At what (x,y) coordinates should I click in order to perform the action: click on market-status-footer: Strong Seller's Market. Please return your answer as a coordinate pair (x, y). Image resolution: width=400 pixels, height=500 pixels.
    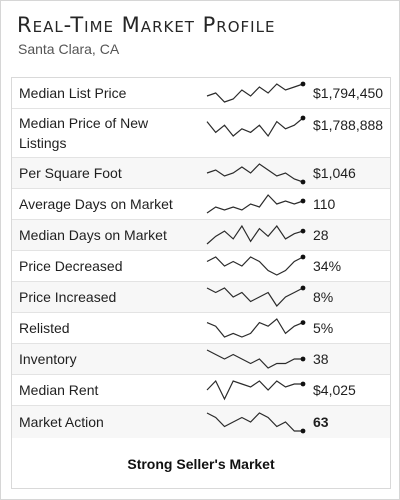
    Looking at the image, I should click on (201, 466).